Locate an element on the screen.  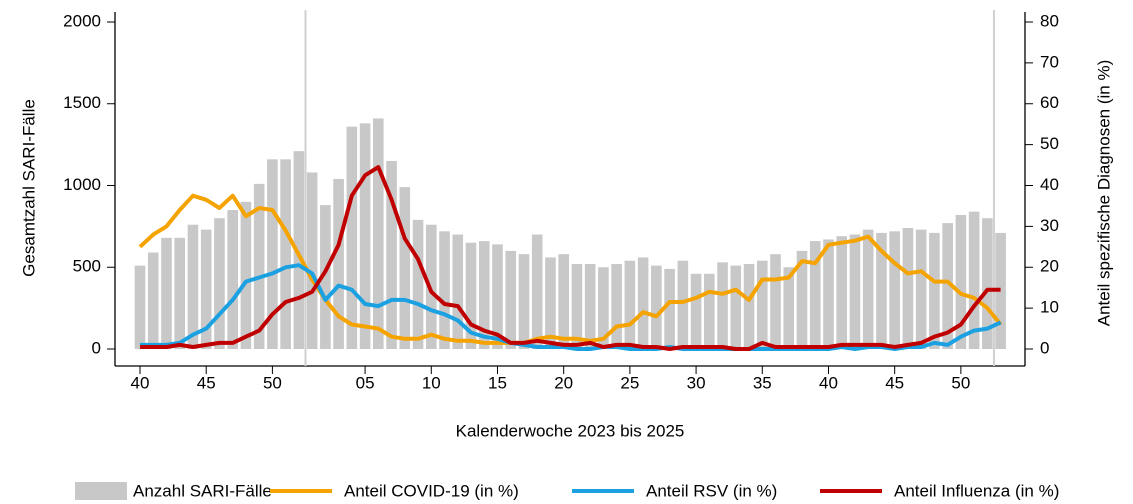
y2-tick-label: 20 is located at coordinates (1049, 266).